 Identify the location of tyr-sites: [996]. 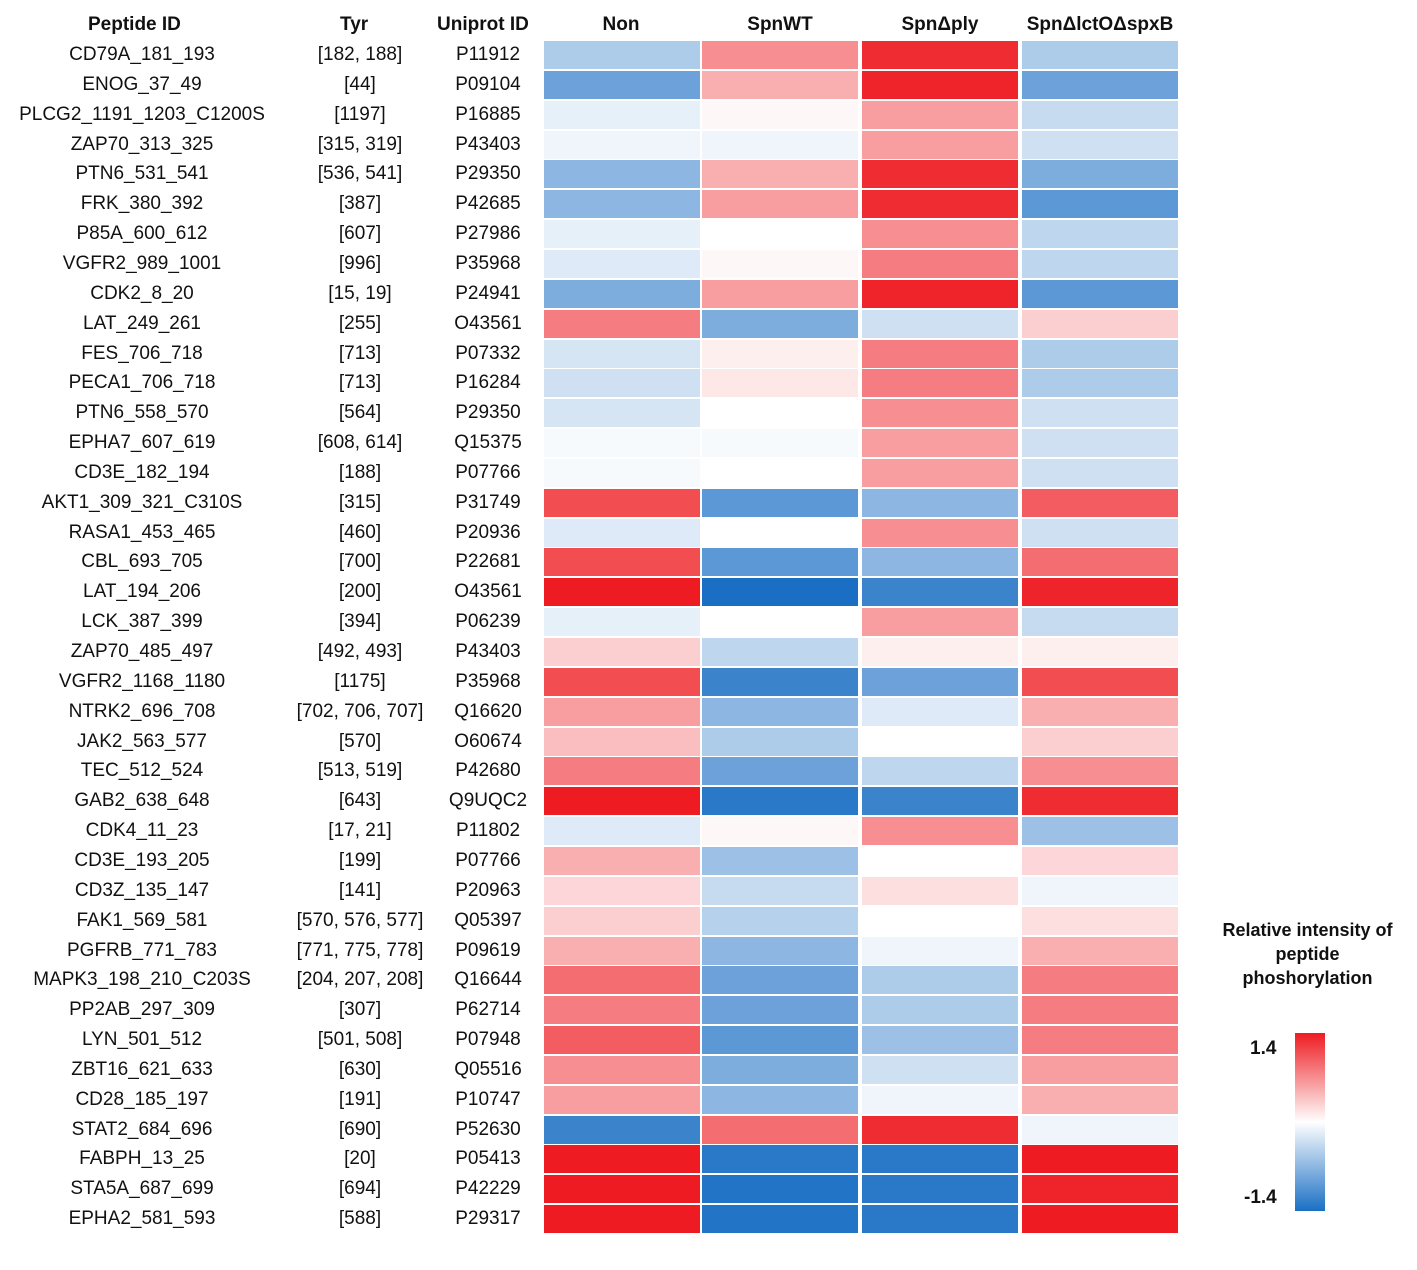
(360, 263).